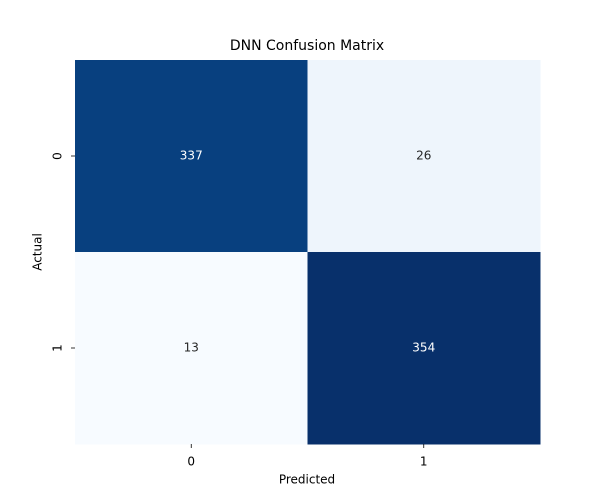 Image resolution: width=600 pixels, height=504 pixels. Describe the element at coordinates (307, 480) in the screenshot. I see `x-axis-label: Predicted` at that location.